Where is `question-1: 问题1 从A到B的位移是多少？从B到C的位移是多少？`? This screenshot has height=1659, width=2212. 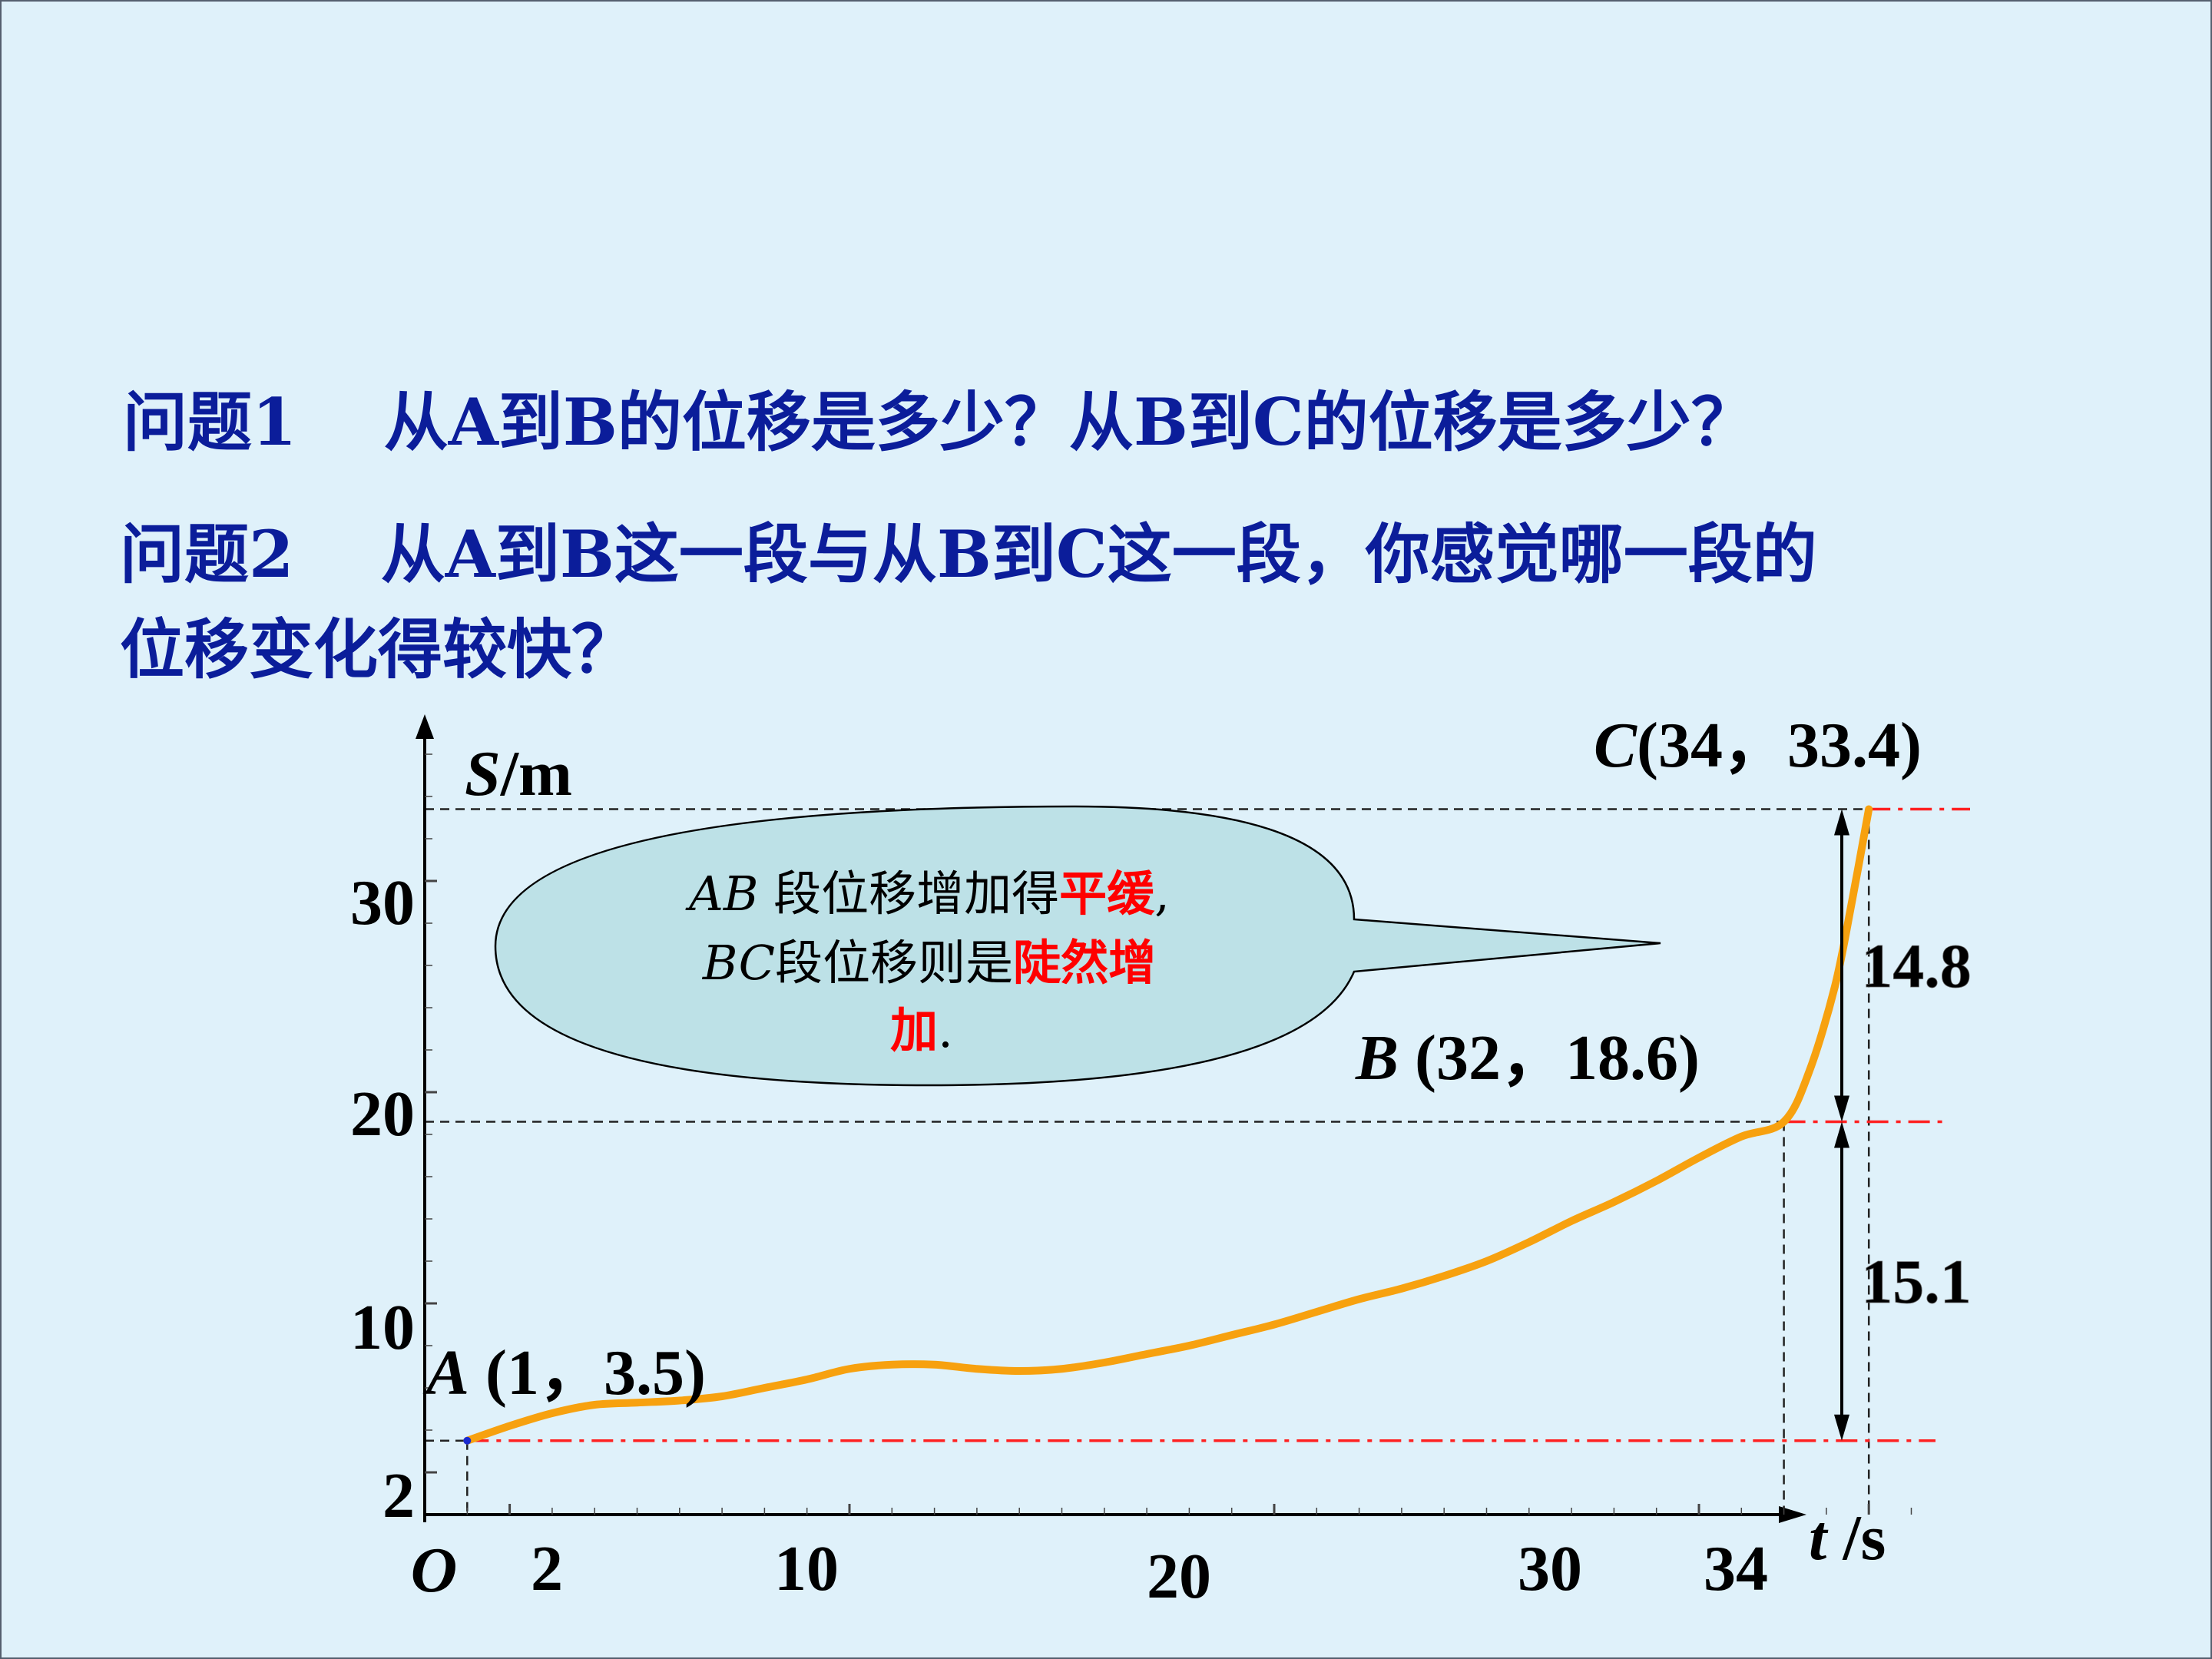
question-1: 问题1 从A到B的位移是多少？从B到C的位移是多少？ is located at coordinates (940, 422).